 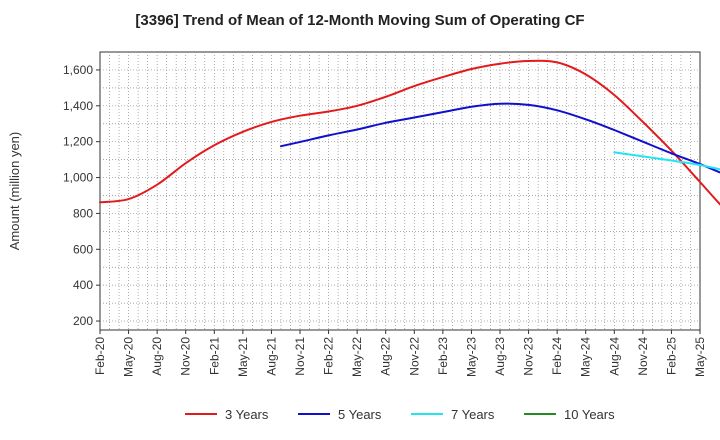 I want to click on y-axis: 200 400 600 800 1,000 1,200 1,400 1,600, so click(x=81, y=195).